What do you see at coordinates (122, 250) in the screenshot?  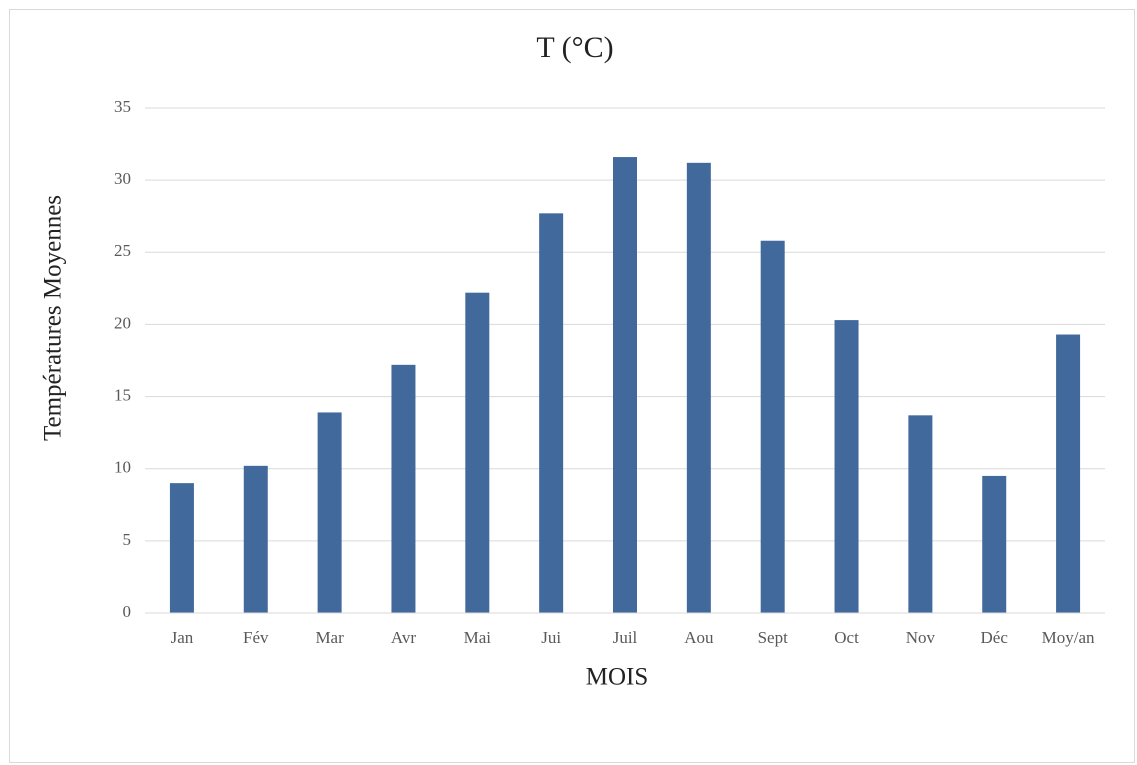 I see `y-tick-label: 25` at bounding box center [122, 250].